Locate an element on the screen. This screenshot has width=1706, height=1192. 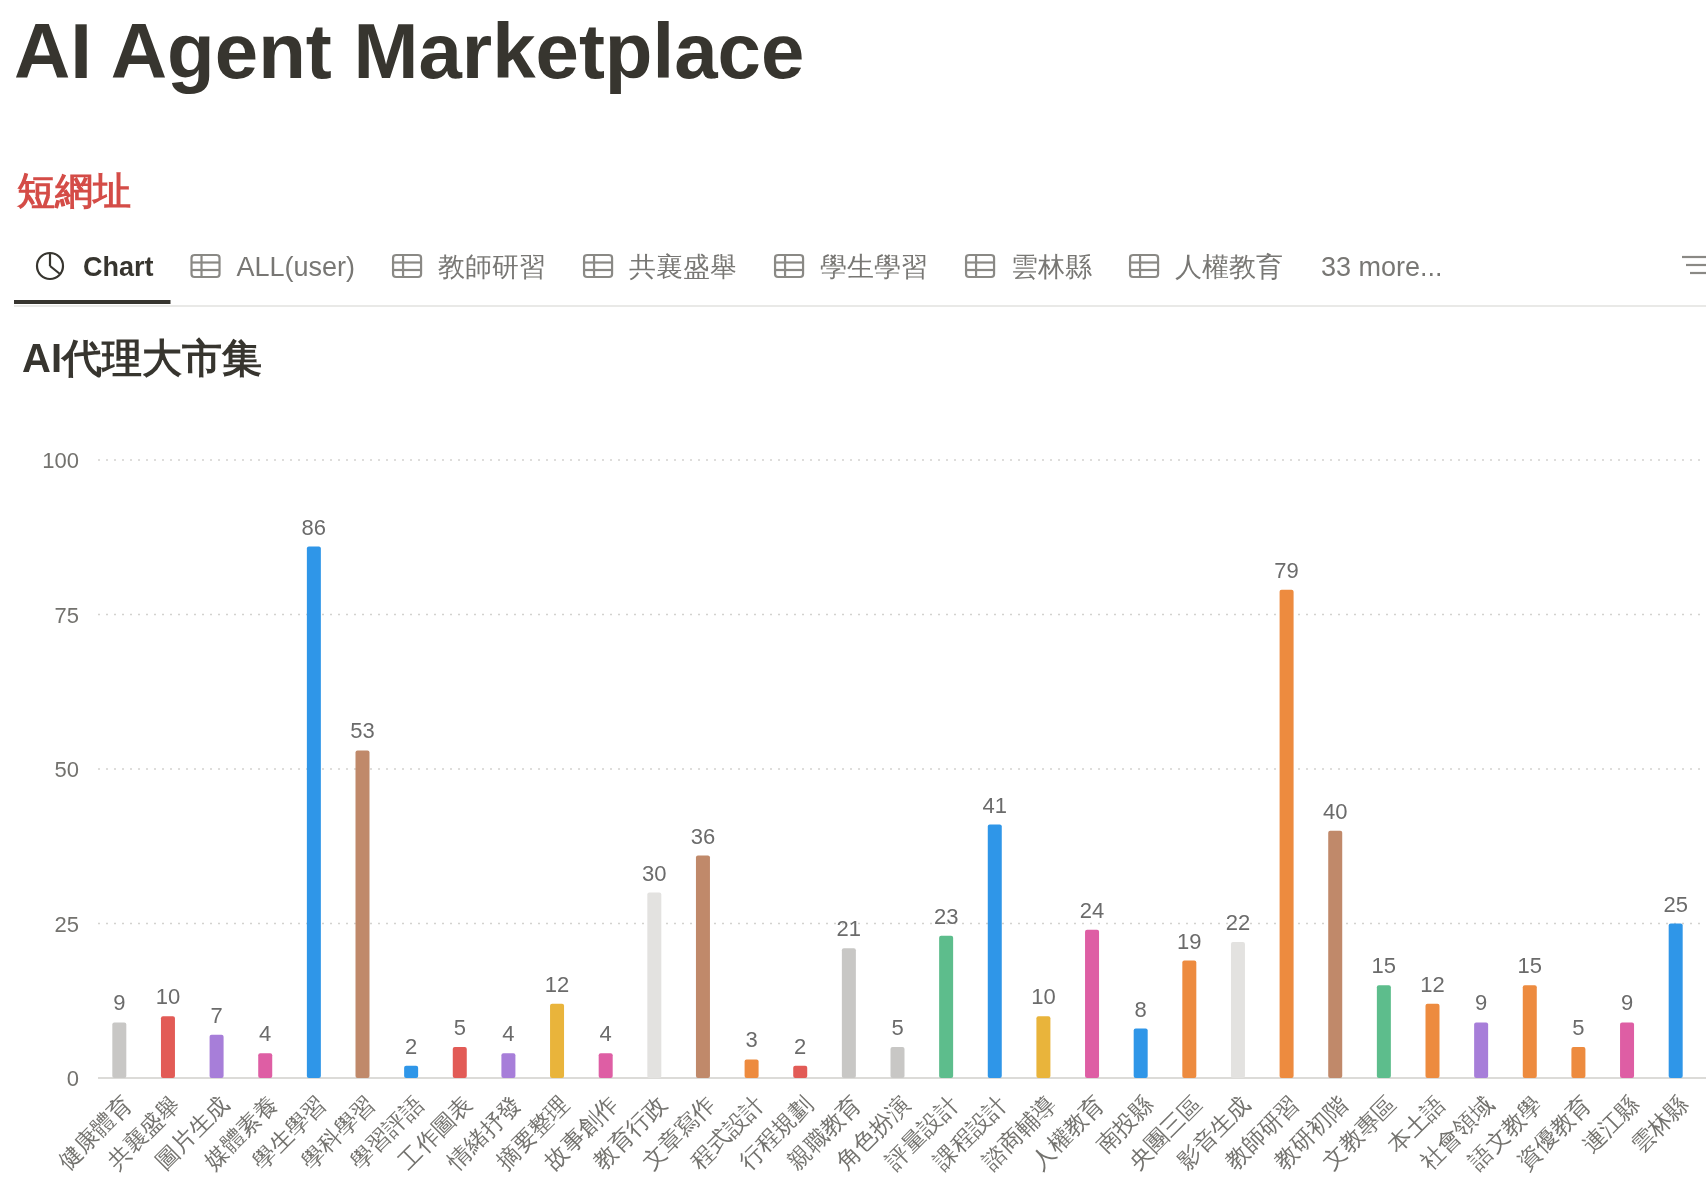
text: 共襄盛舉 is located at coordinates (683, 267).